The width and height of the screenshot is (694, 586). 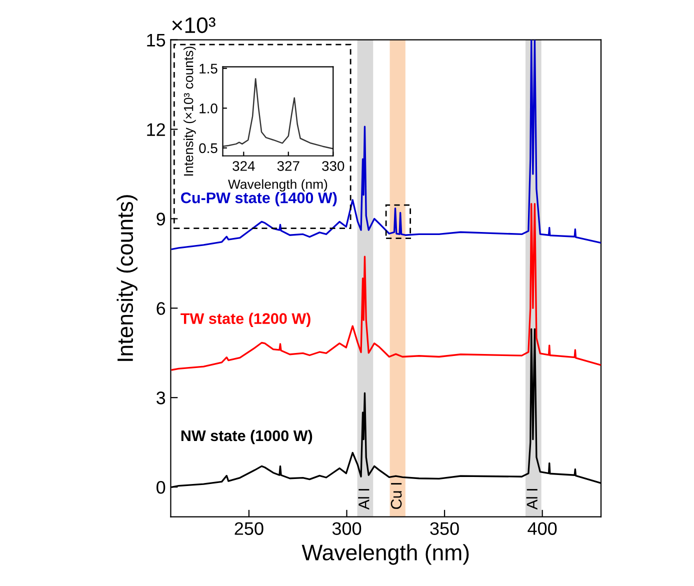 I want to click on y-tick-label: 1.5, so click(x=209, y=69).